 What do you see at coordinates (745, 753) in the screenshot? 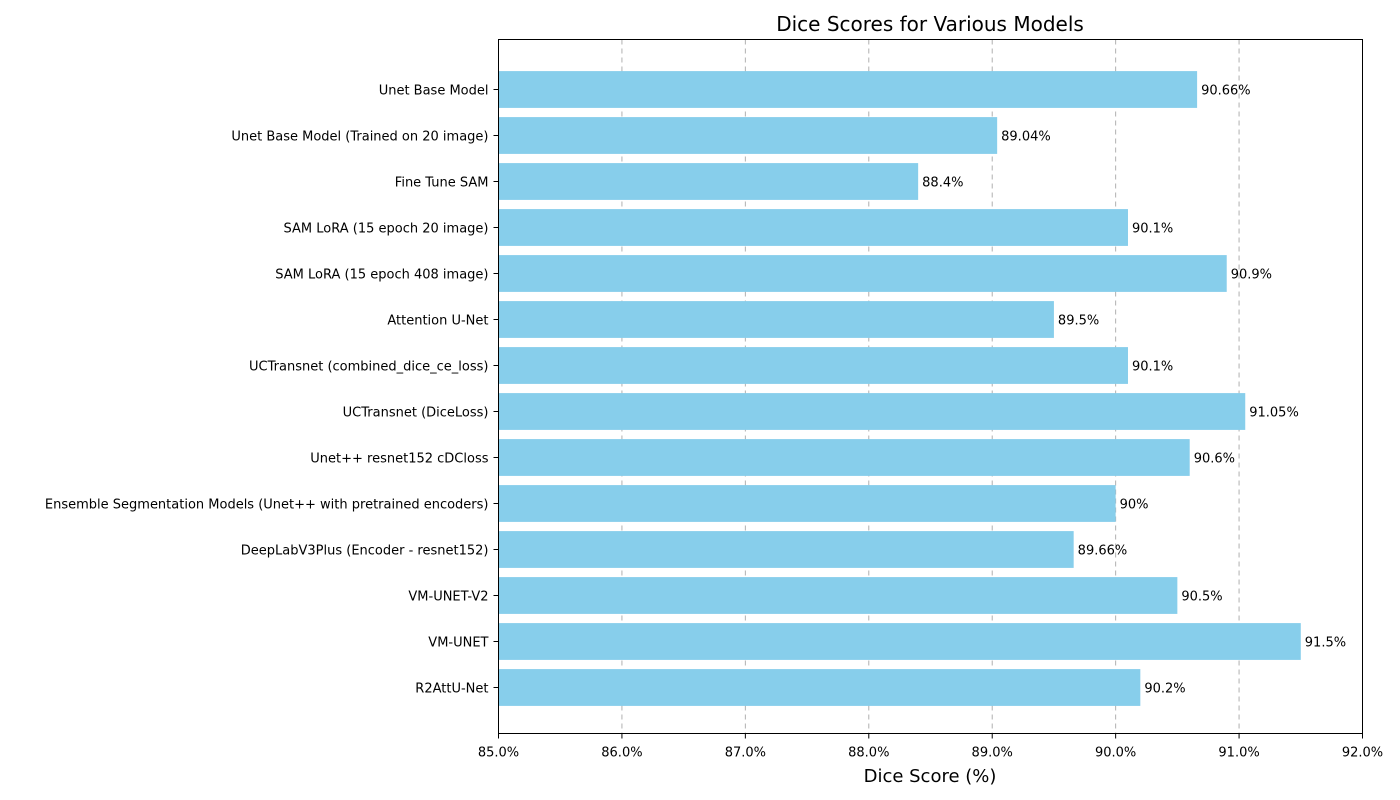
I see `x-tick-label: 87.0%` at bounding box center [745, 753].